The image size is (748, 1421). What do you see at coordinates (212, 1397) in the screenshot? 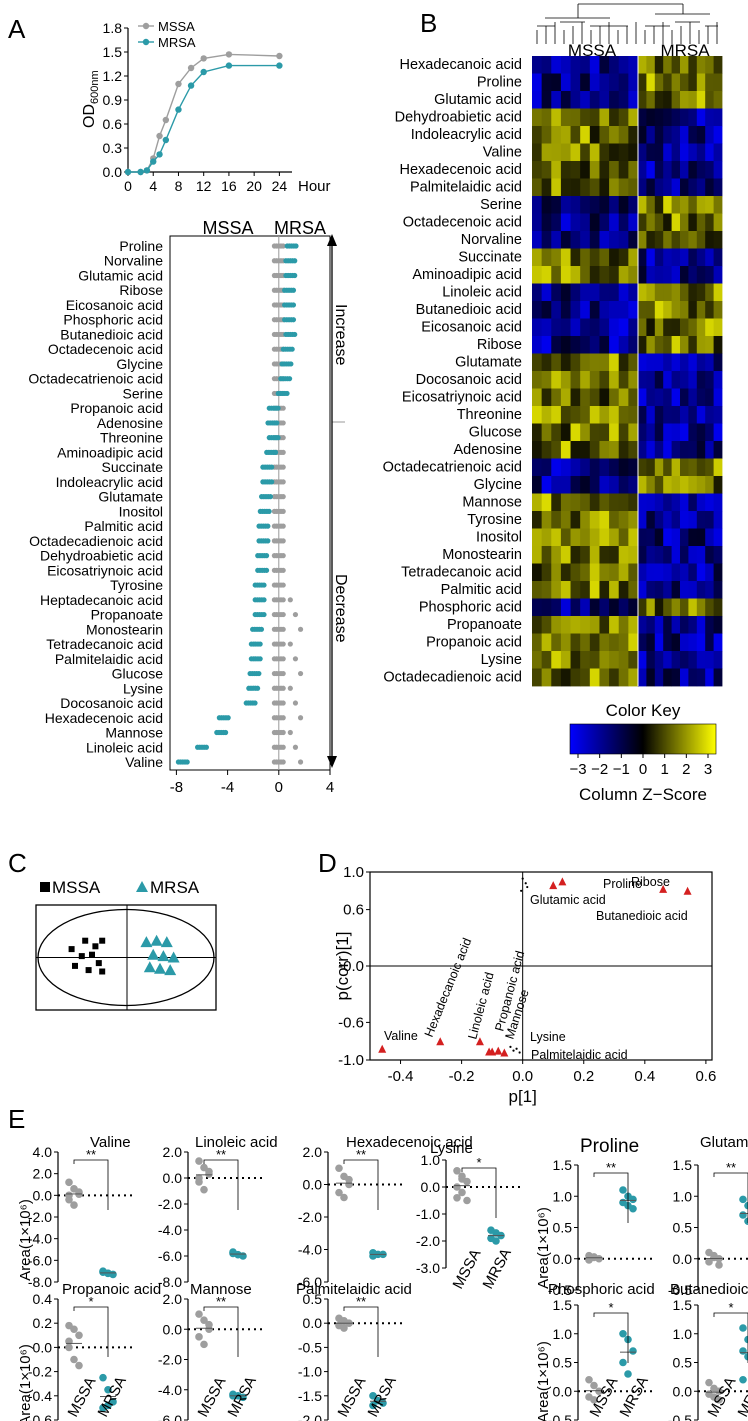
I see `group-axis-label: MSSA` at bounding box center [212, 1397].